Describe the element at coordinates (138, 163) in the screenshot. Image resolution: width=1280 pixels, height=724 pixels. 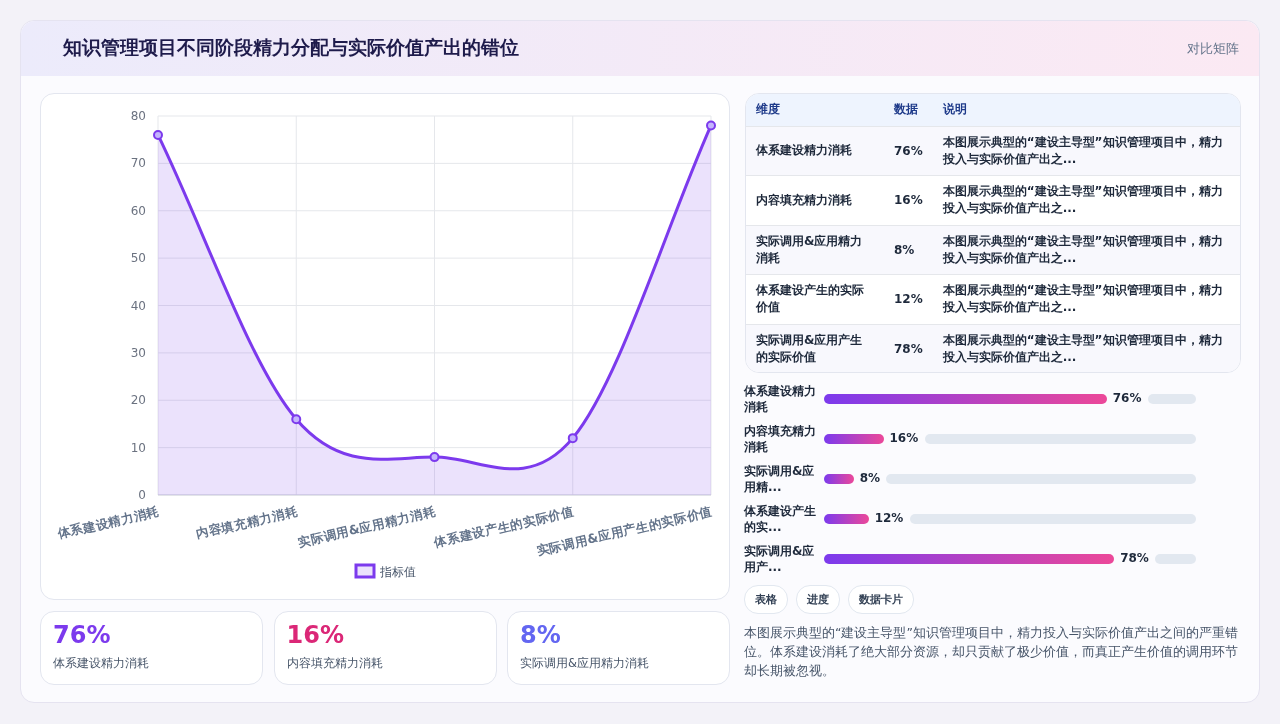
I see `y-tick-label: 70` at that location.